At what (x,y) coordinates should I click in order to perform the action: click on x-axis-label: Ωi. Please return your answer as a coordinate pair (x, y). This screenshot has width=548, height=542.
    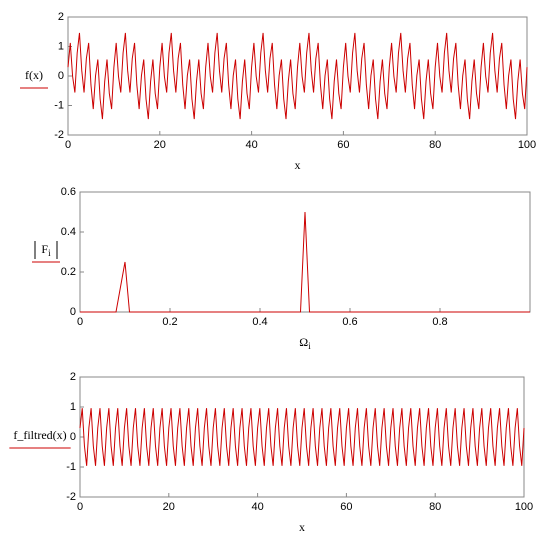
    Looking at the image, I should click on (305, 343).